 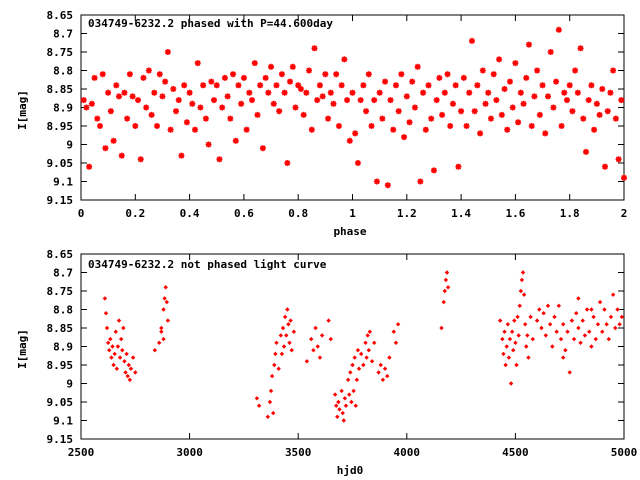 What do you see at coordinates (244, 213) in the screenshot?
I see `x-tick-label: 0.6` at bounding box center [244, 213].